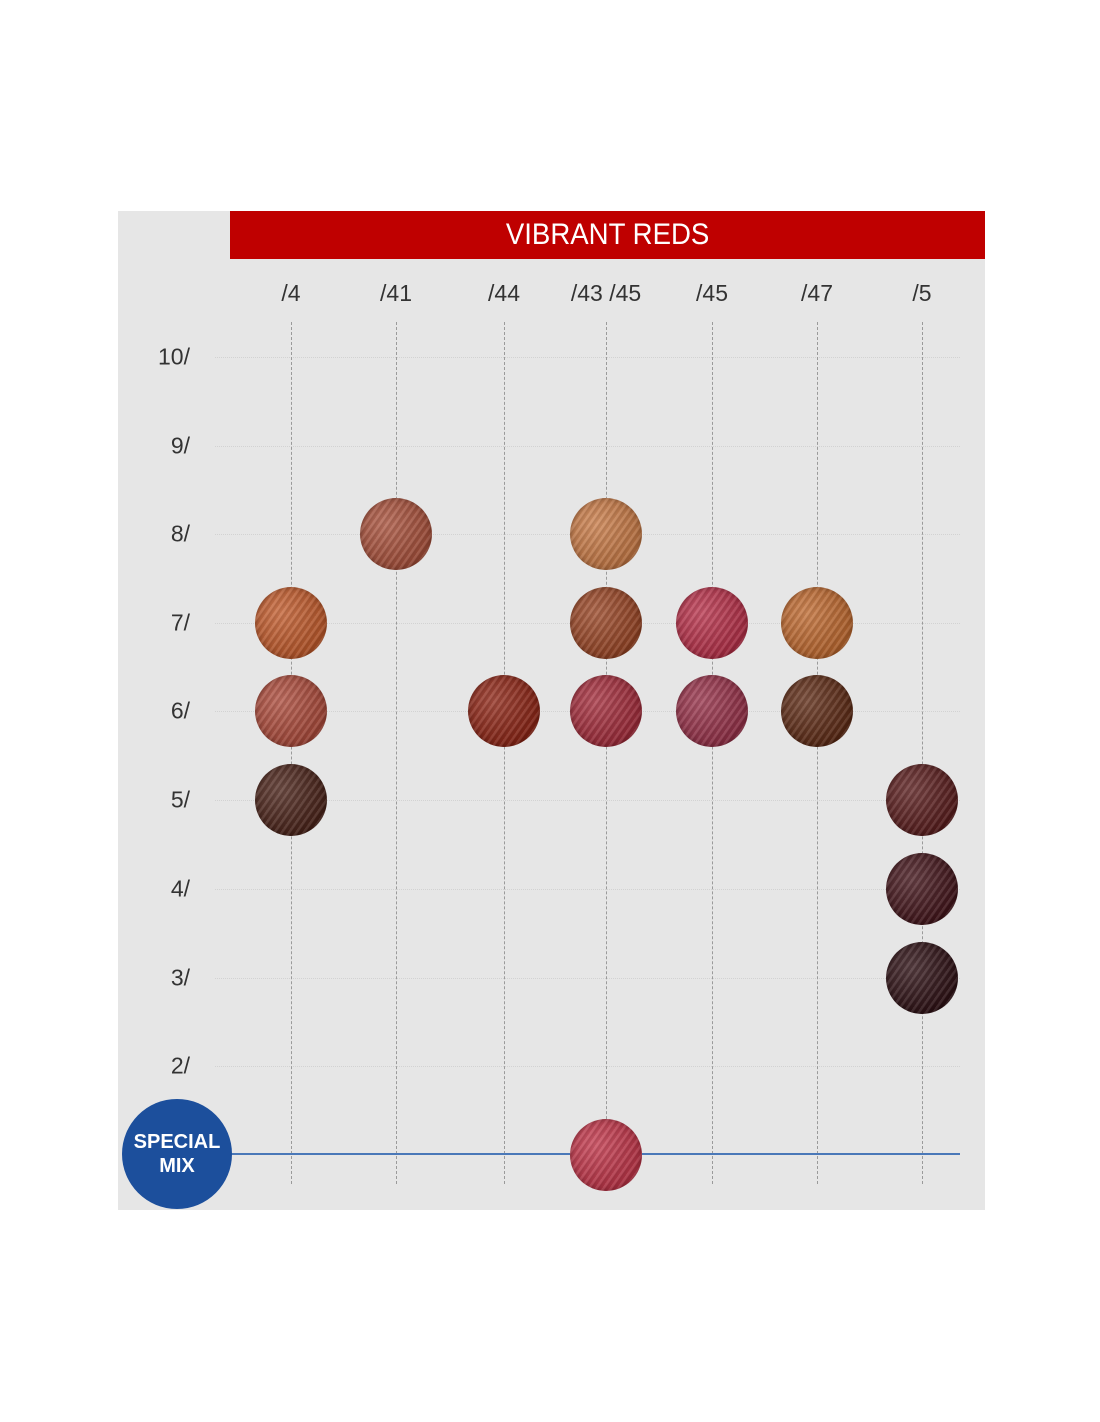 Image resolution: width=1100 pixels, height=1422 pixels. Describe the element at coordinates (180, 799) in the screenshot. I see `level-label: 5/` at that location.